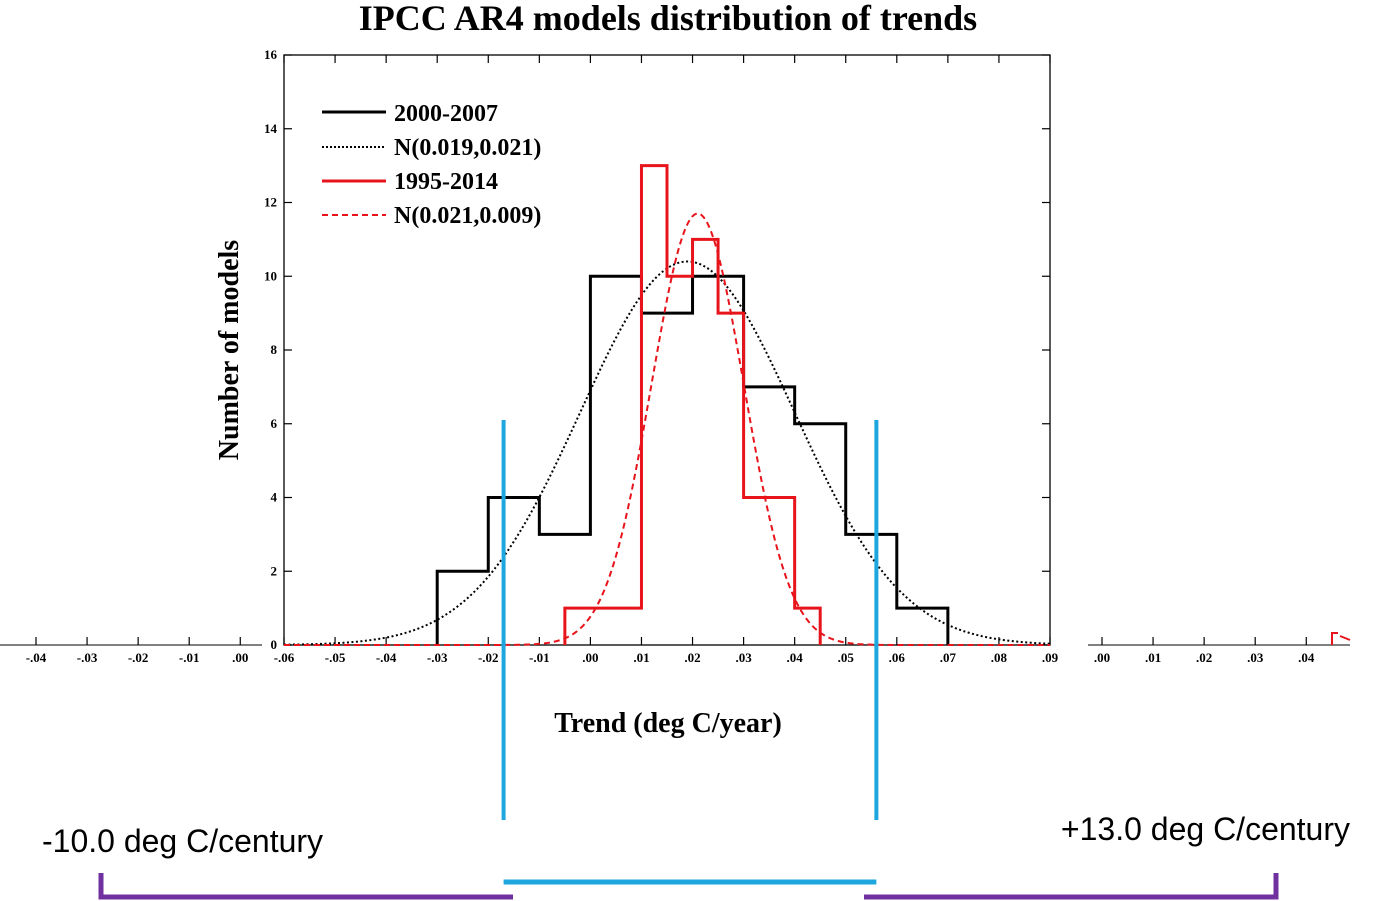 The width and height of the screenshot is (1374, 901). Describe the element at coordinates (846, 657) in the screenshot. I see `x-tick-label: .05` at that location.